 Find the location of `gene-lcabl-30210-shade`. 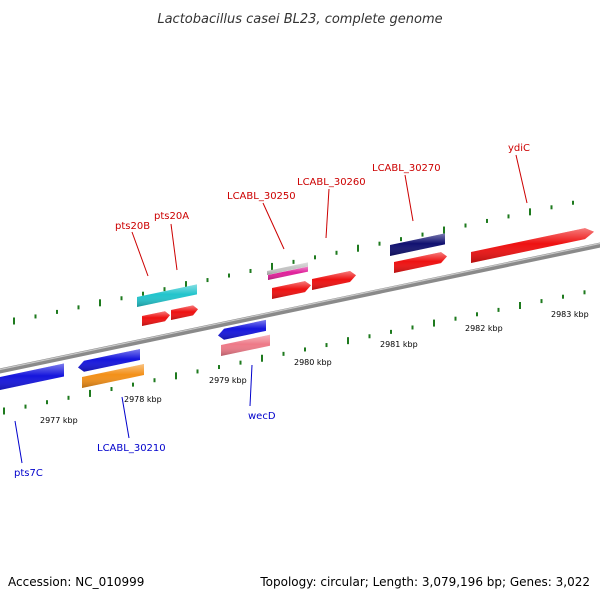

gene-lcabl-30210-shade is located at coordinates (113, 376).